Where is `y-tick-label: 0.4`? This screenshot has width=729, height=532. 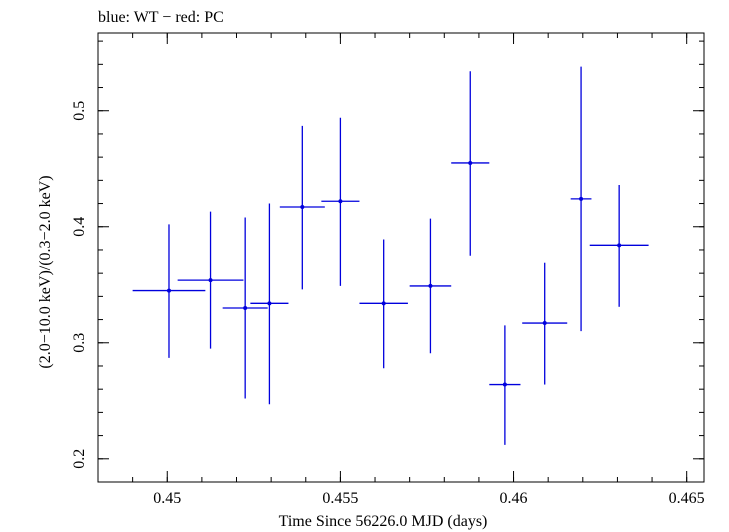
y-tick-label: 0.4 is located at coordinates (79, 227).